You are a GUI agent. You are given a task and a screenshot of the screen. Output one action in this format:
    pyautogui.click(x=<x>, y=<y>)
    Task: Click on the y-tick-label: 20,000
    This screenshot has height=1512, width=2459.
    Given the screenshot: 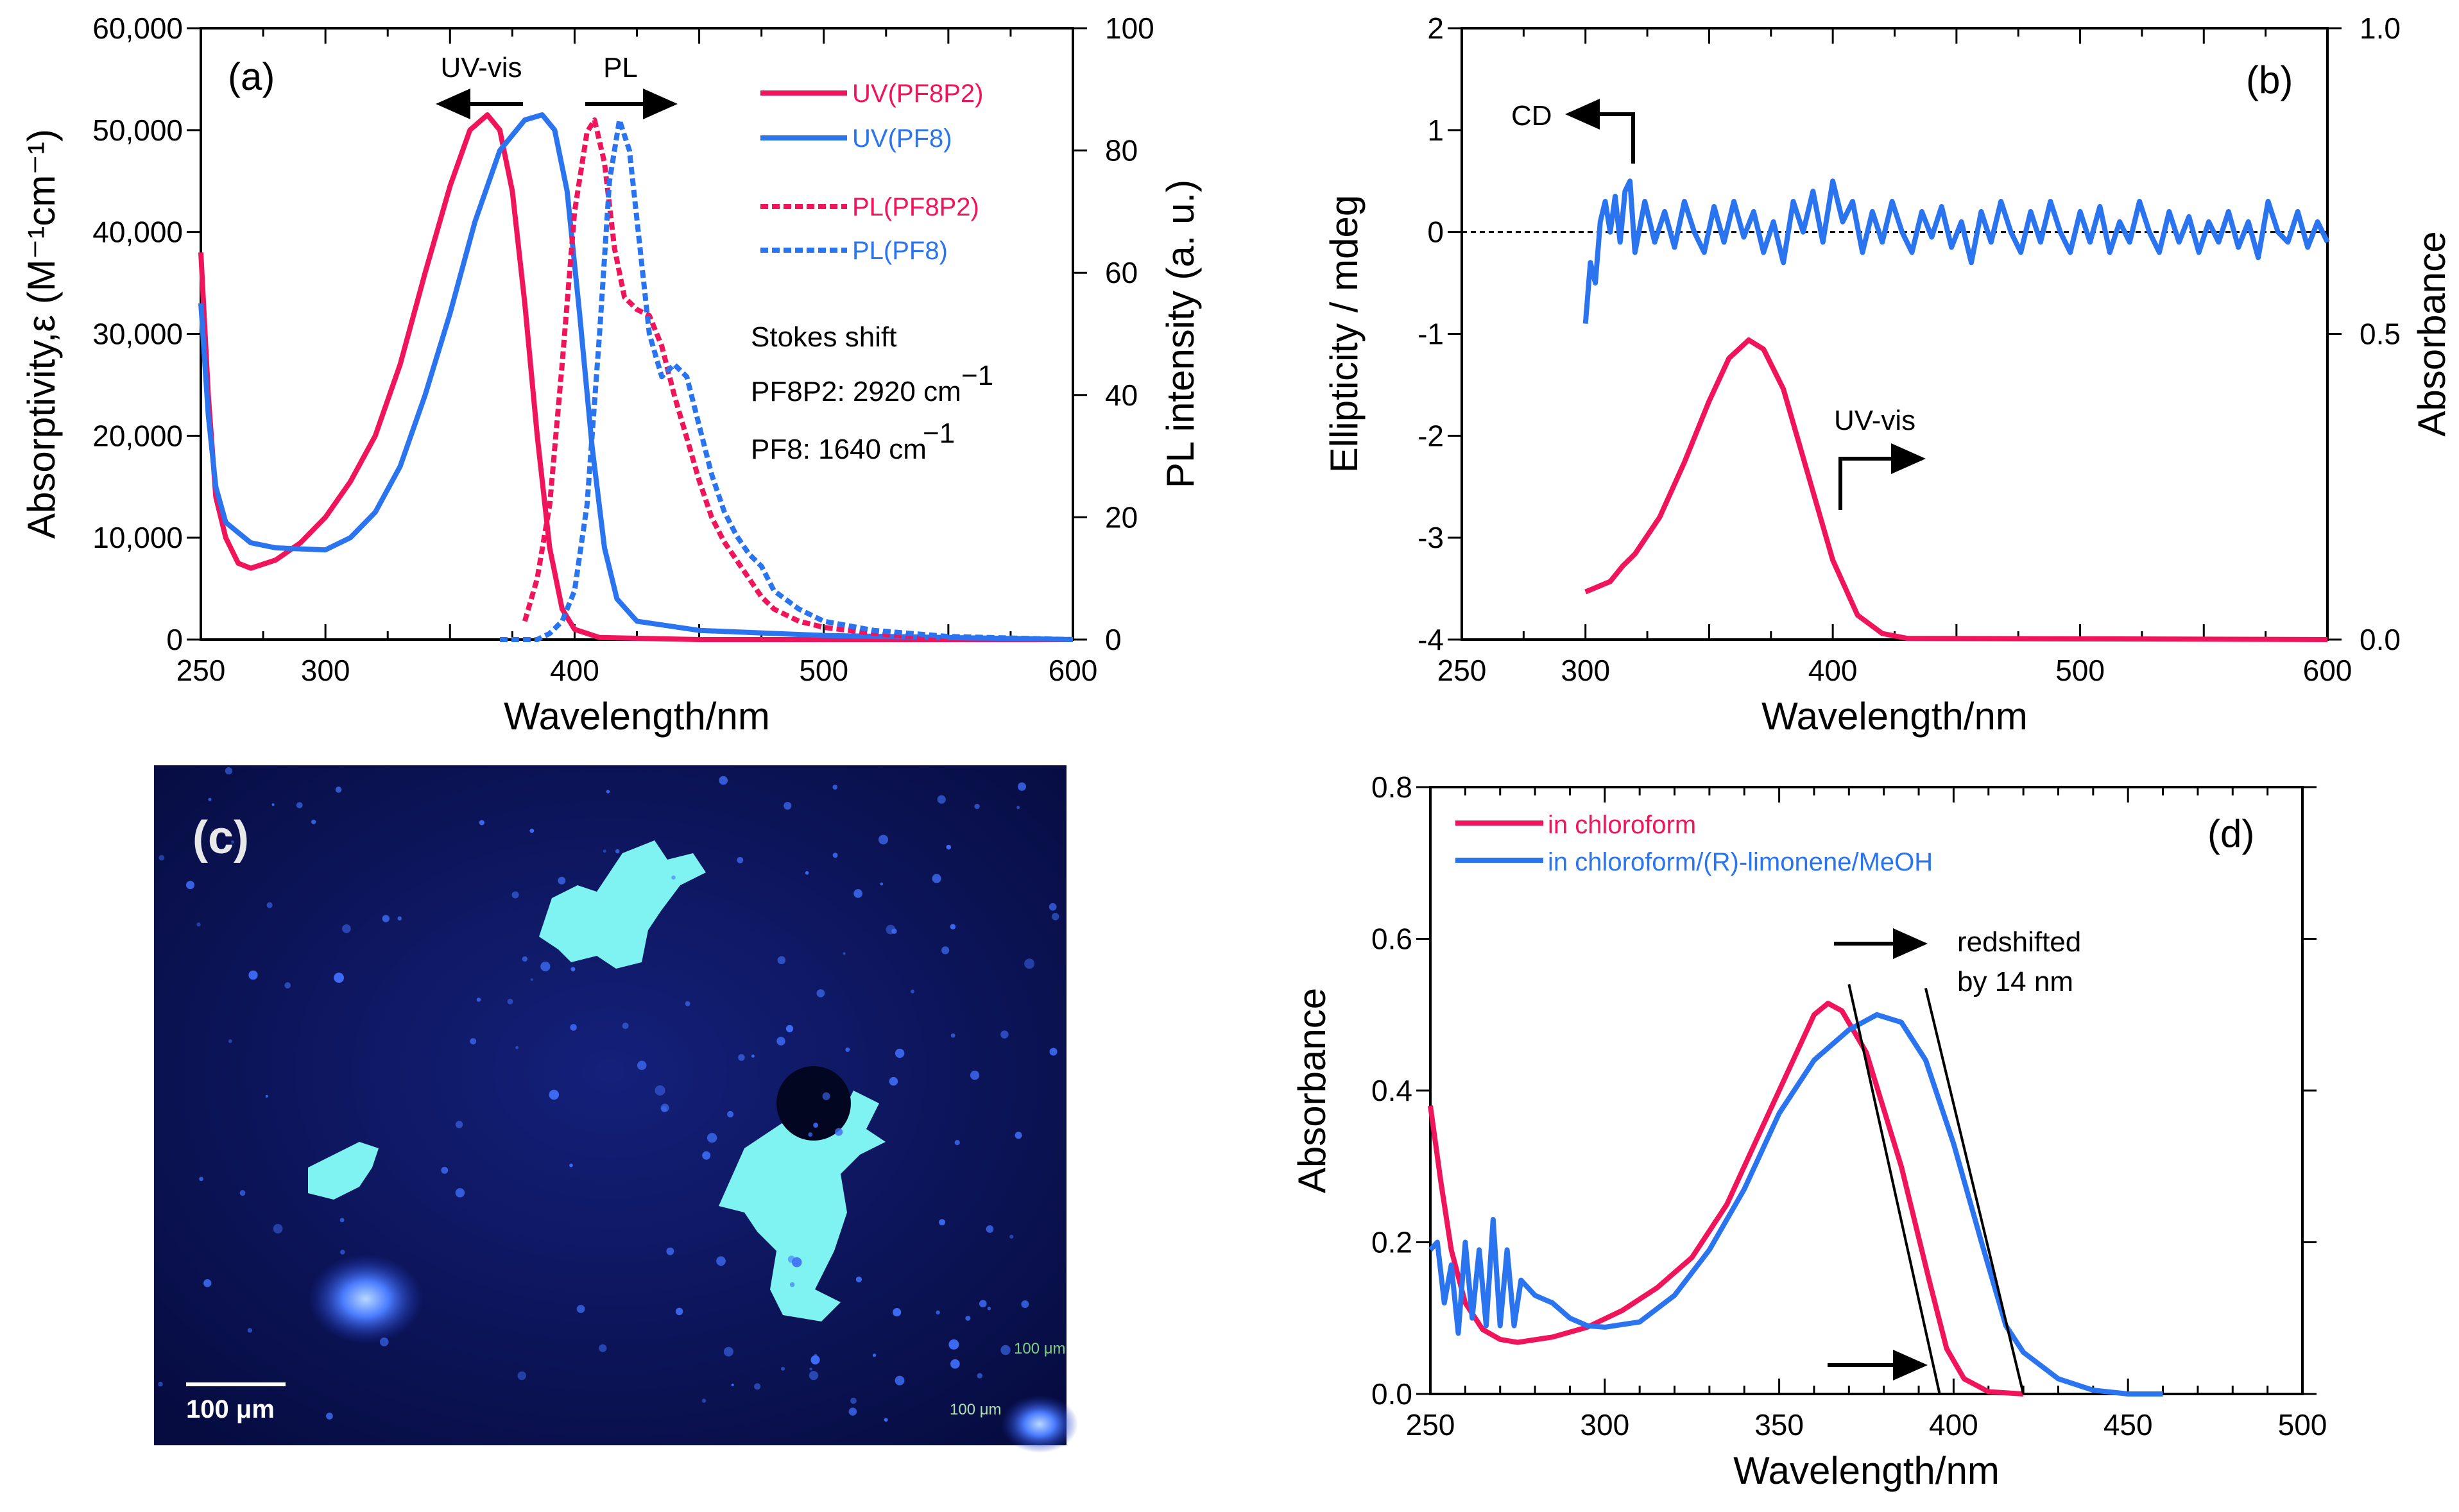 What is the action you would take?
    pyautogui.click(x=137, y=436)
    